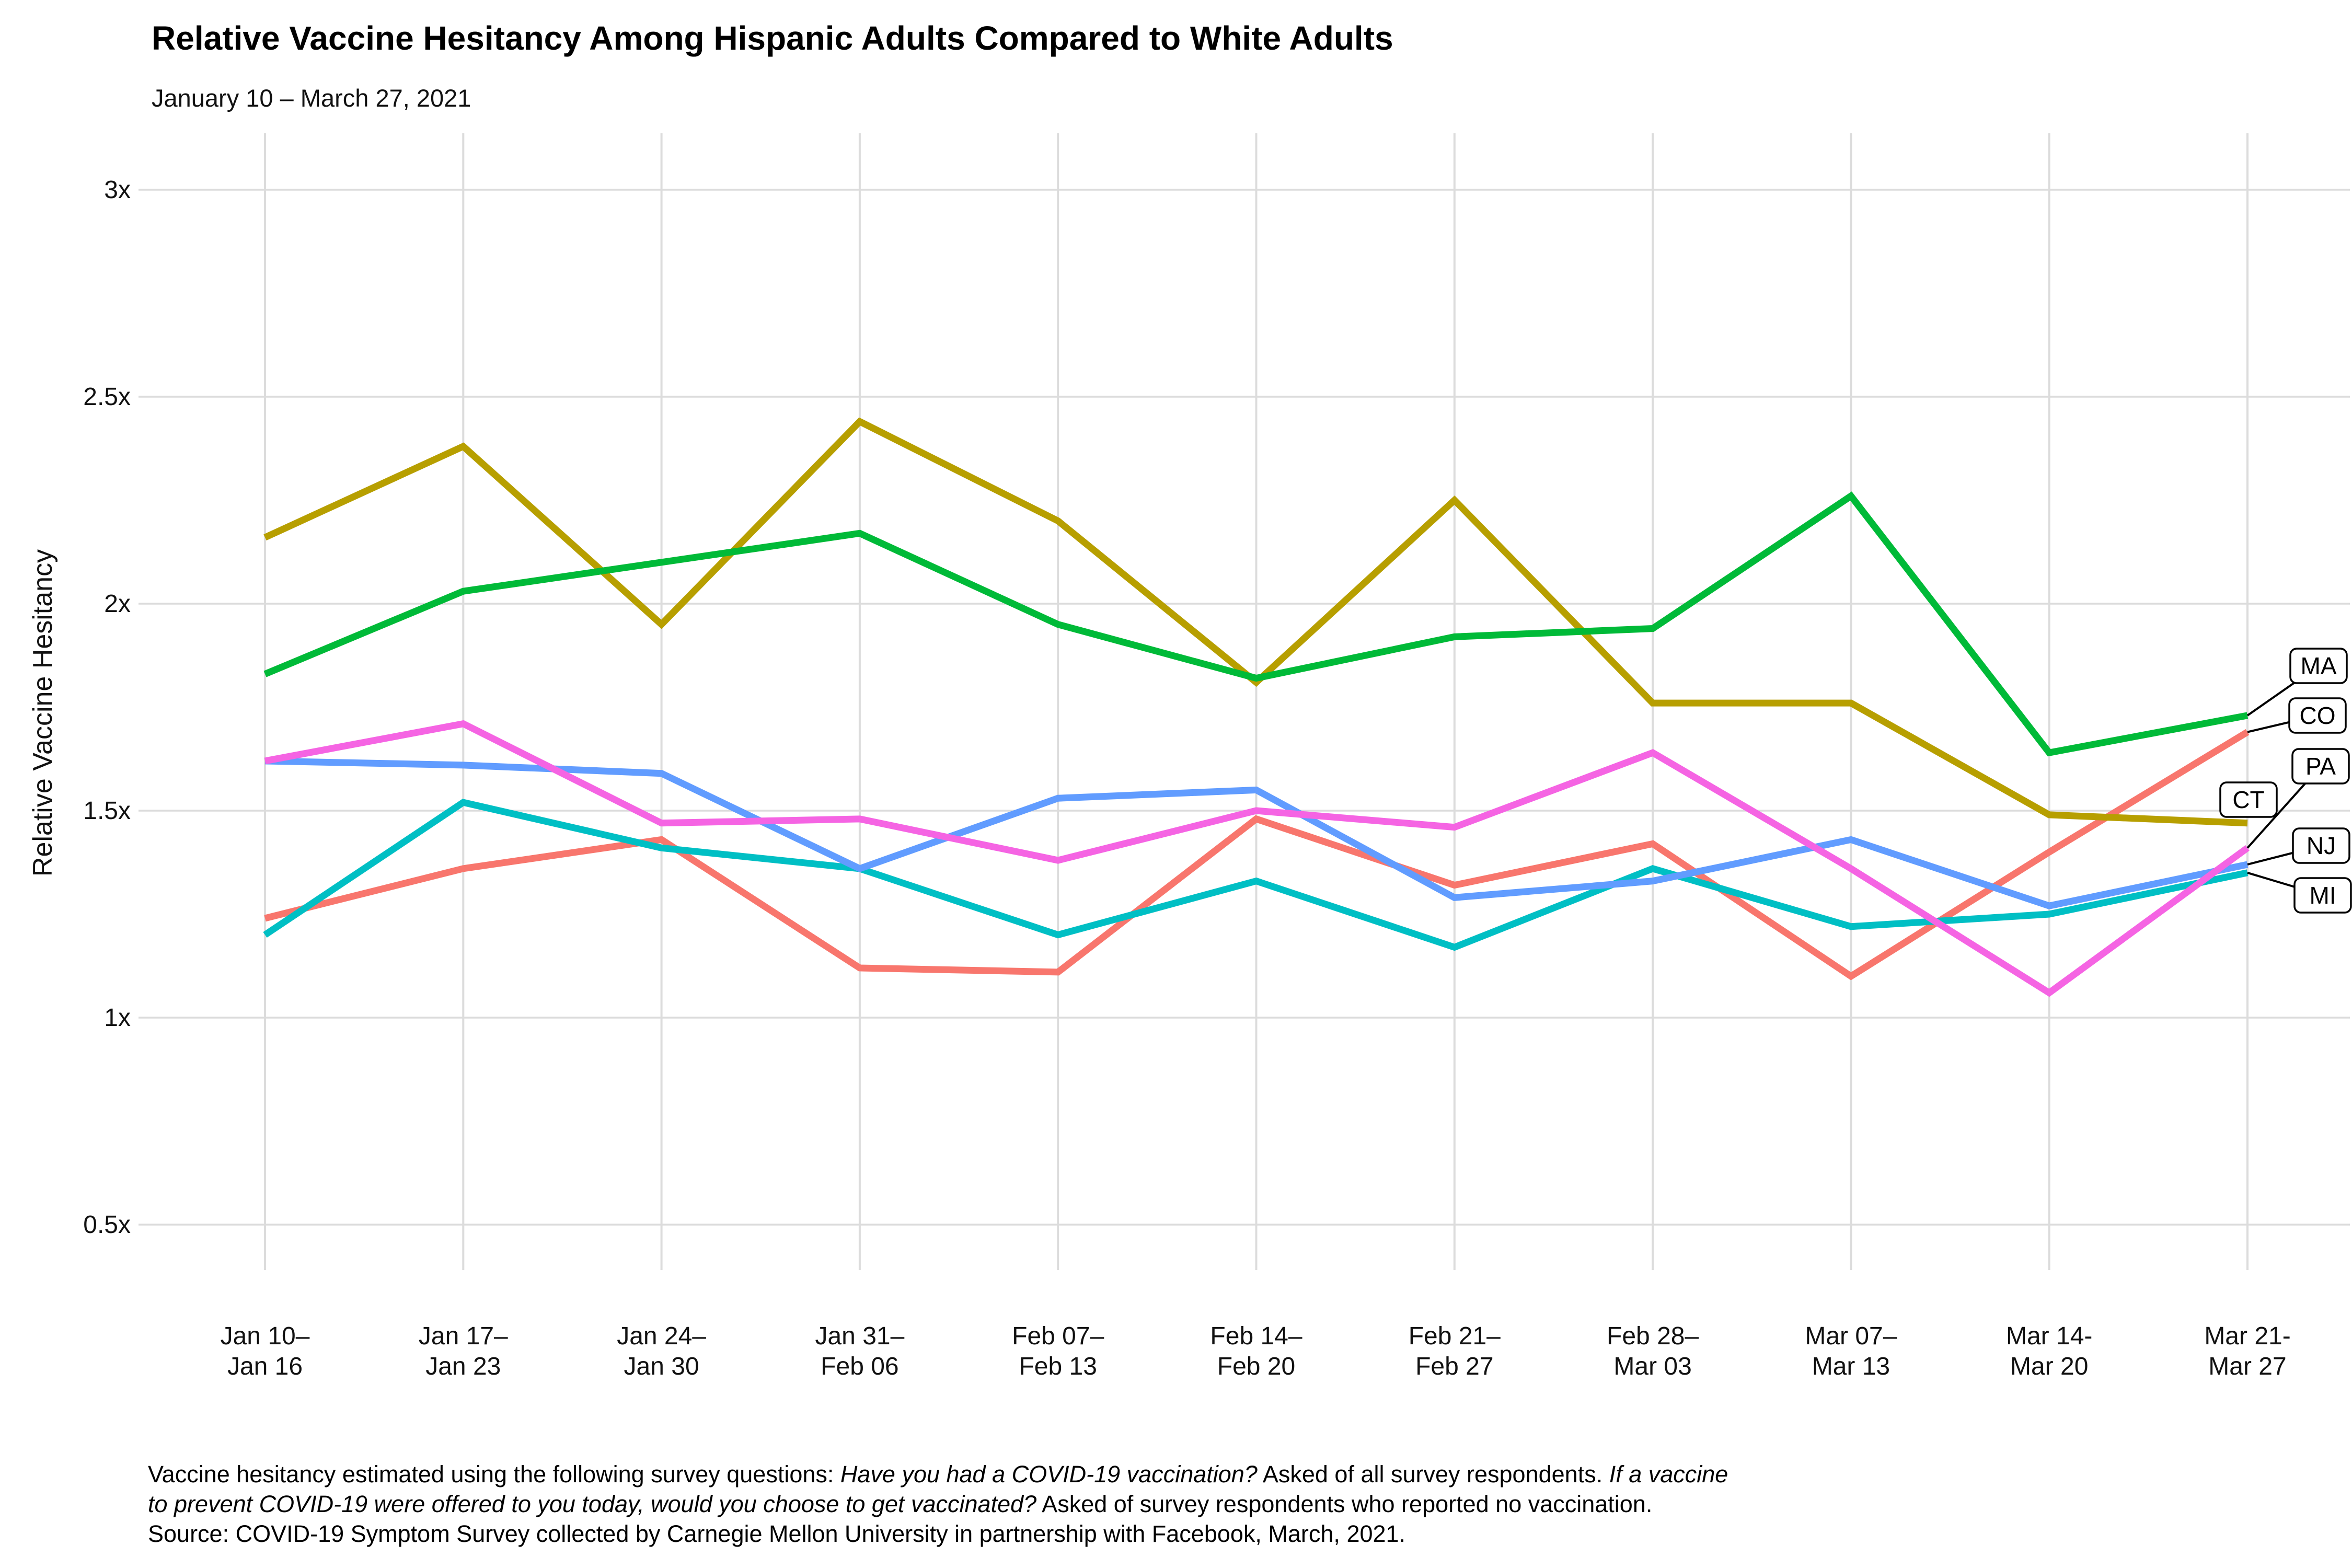 The image size is (2352, 1568). Describe the element at coordinates (311, 98) in the screenshot. I see `chart-subtitle: January 10 – March 27, 2021` at that location.